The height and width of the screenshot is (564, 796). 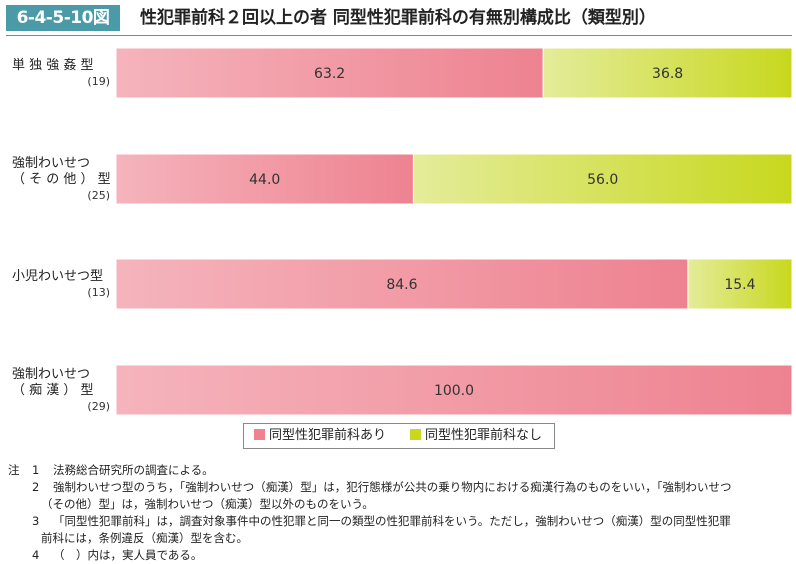 What do you see at coordinates (36, 521) in the screenshot?
I see `footnote-number: 3` at bounding box center [36, 521].